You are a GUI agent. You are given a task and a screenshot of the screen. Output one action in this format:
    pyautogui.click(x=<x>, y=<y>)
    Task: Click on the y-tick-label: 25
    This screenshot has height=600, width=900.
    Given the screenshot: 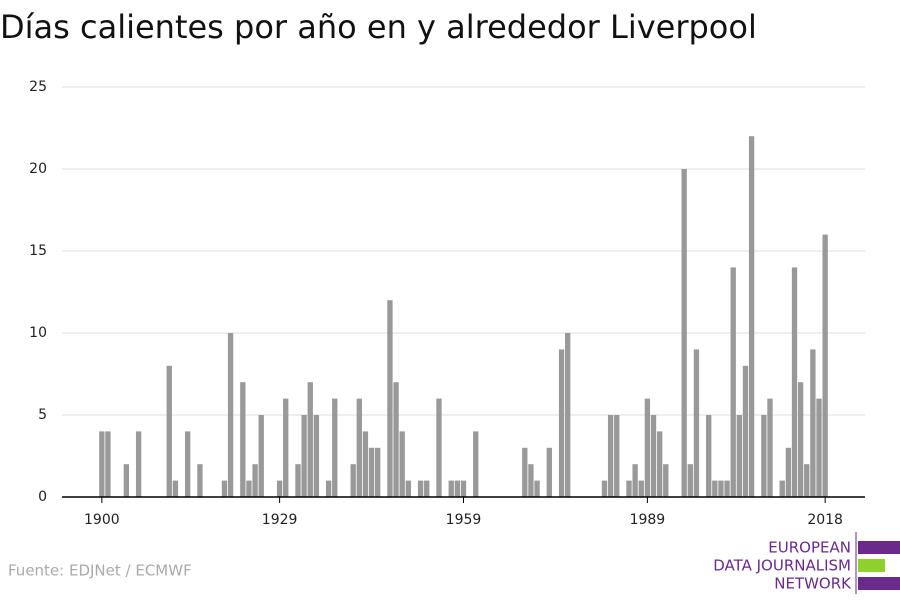 What is the action you would take?
    pyautogui.click(x=38, y=87)
    